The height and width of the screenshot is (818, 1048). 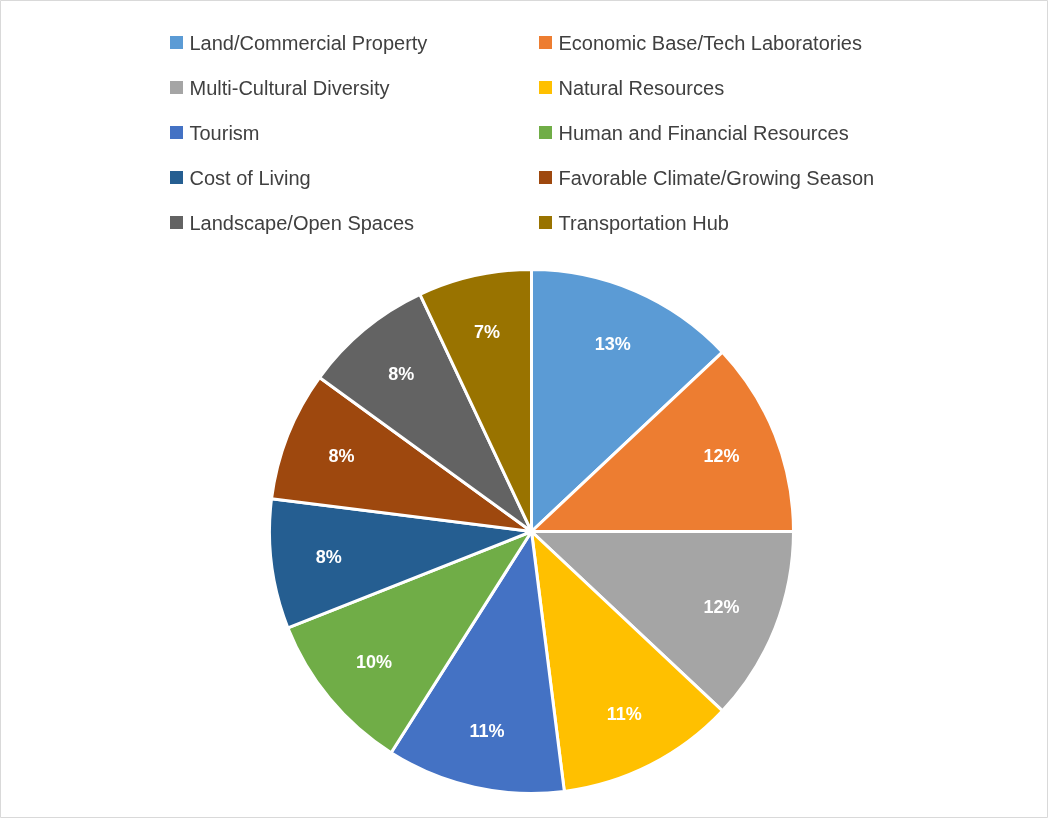 What do you see at coordinates (716, 177) in the screenshot?
I see `legend-label: Favorable Climate/Growing Season` at bounding box center [716, 177].